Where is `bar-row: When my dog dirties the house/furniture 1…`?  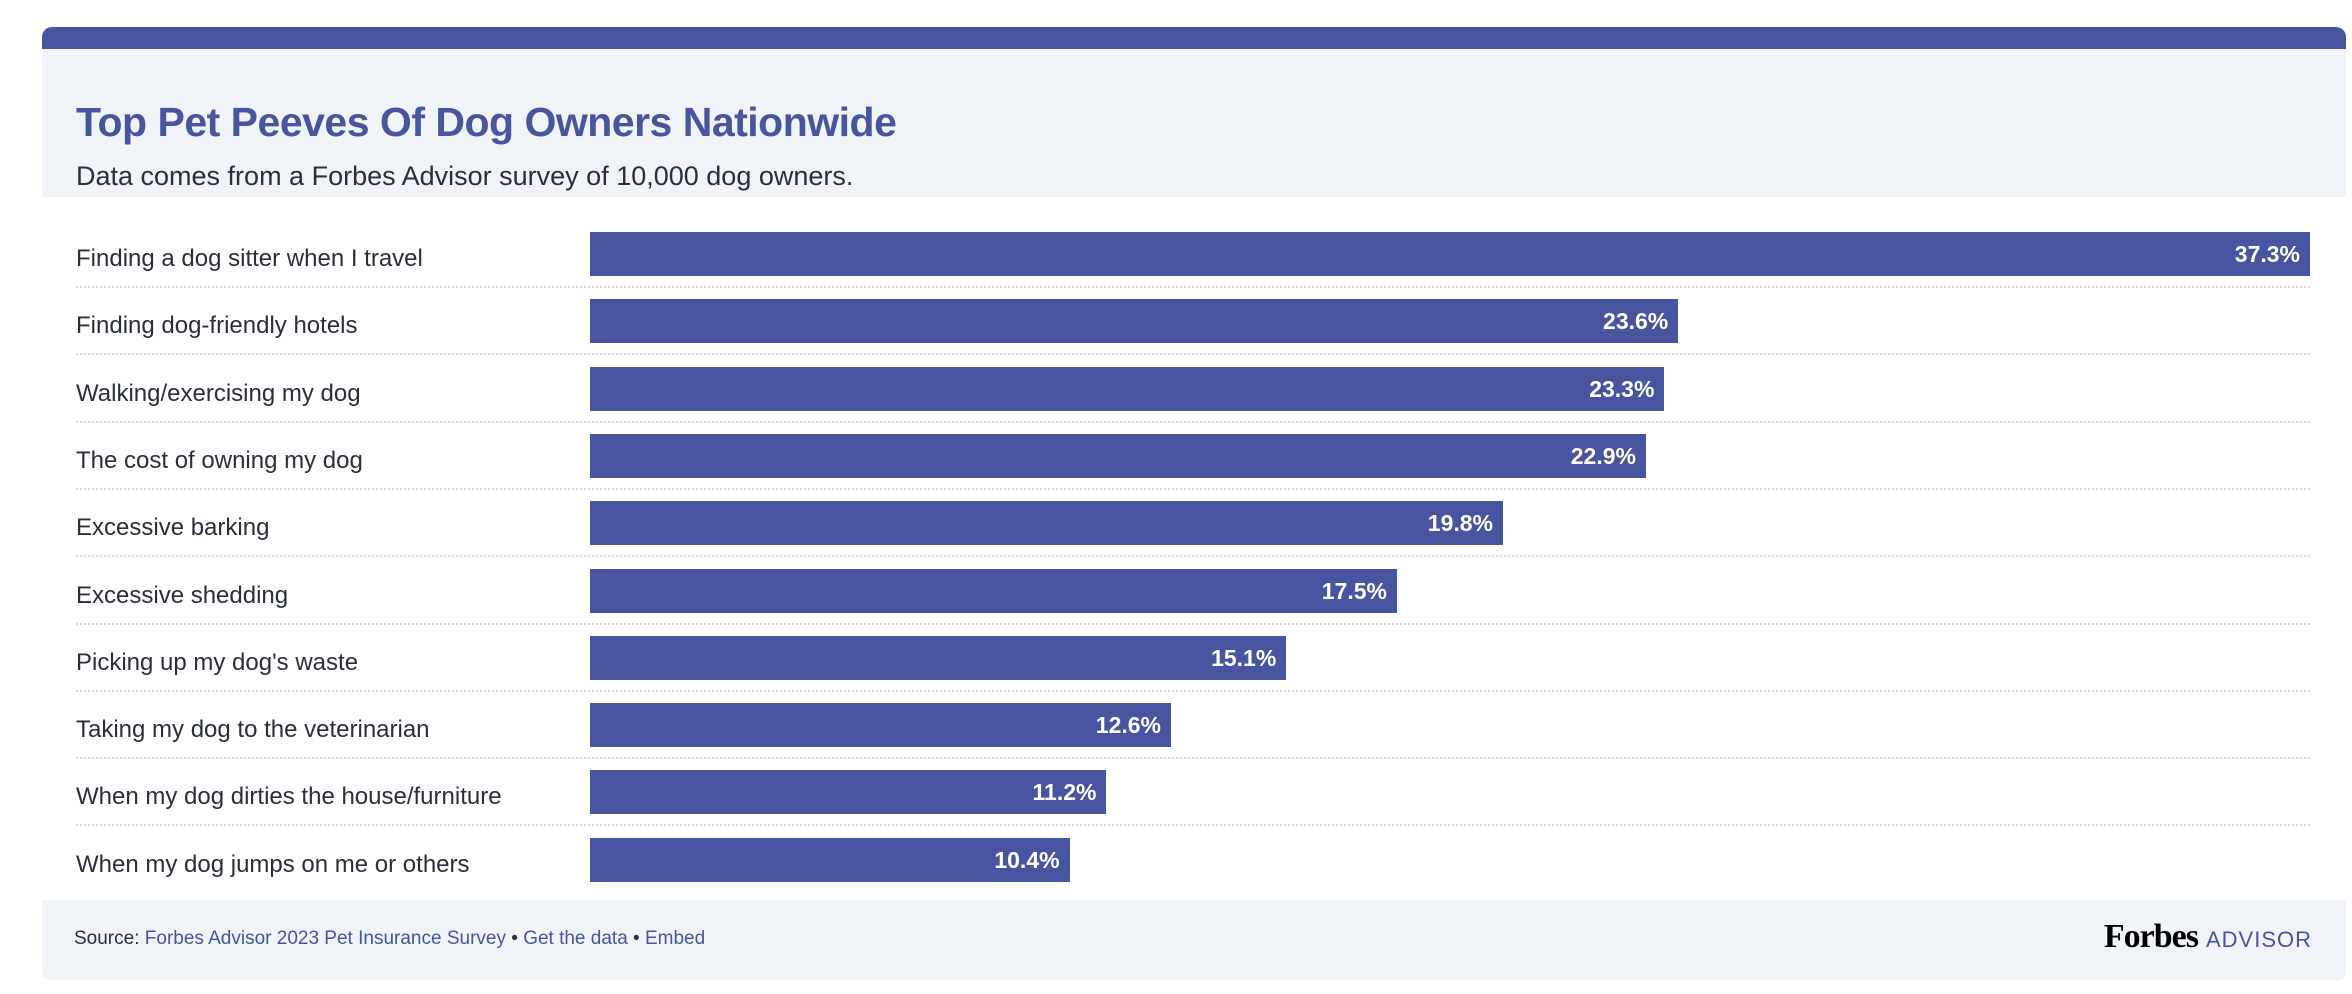 bar-row: When my dog dirties the house/furniture 1… is located at coordinates (1193, 798).